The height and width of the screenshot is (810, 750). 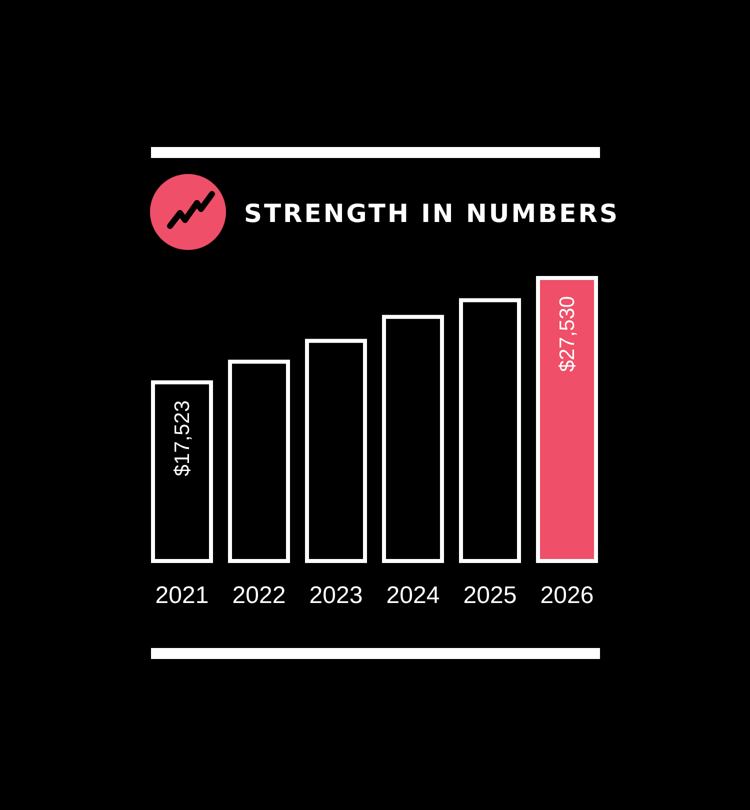 What do you see at coordinates (413, 595) in the screenshot?
I see `x-tick-label: 2024` at bounding box center [413, 595].